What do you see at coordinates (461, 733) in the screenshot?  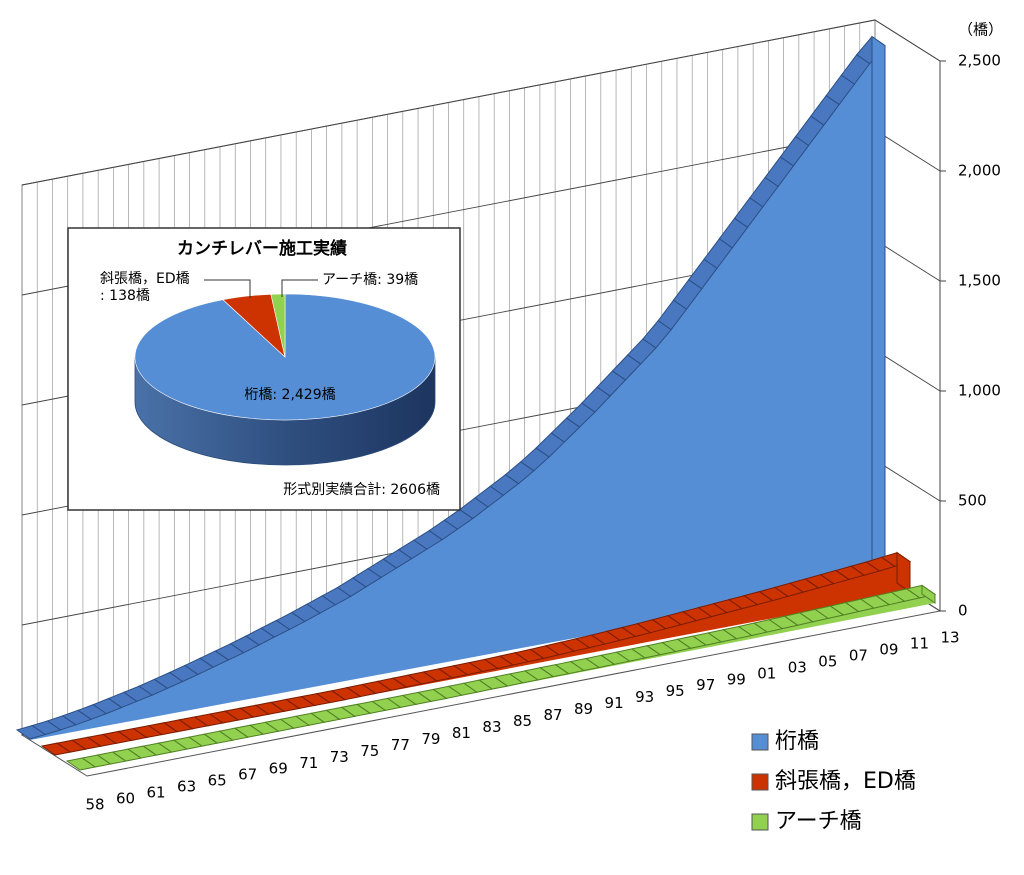 I see `x-tick-label: 81` at bounding box center [461, 733].